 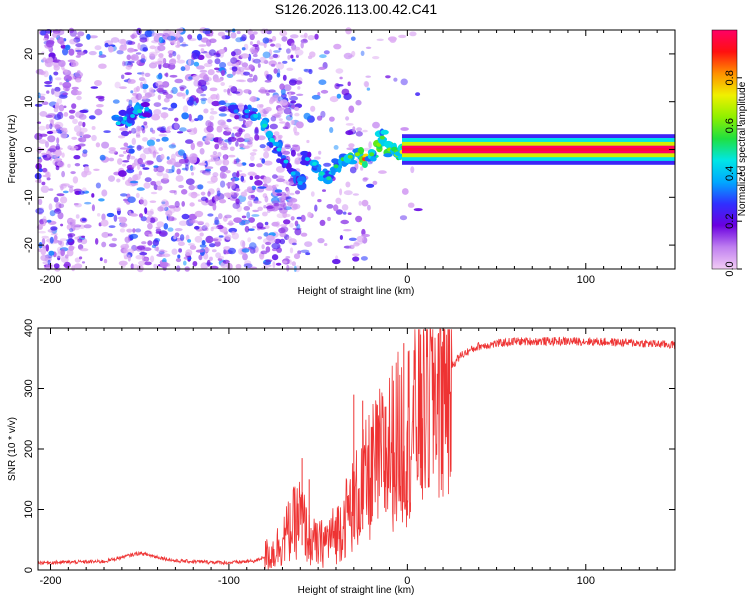 I want to click on snr-y-tick-label: 0, so click(x=29, y=570).